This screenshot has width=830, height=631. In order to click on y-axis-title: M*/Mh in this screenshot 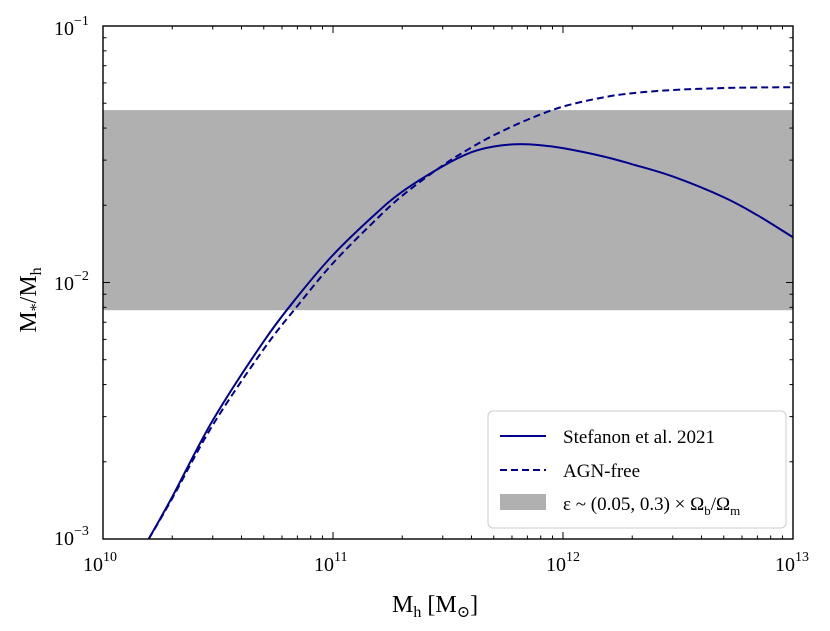, I will do `click(30, 299)`.